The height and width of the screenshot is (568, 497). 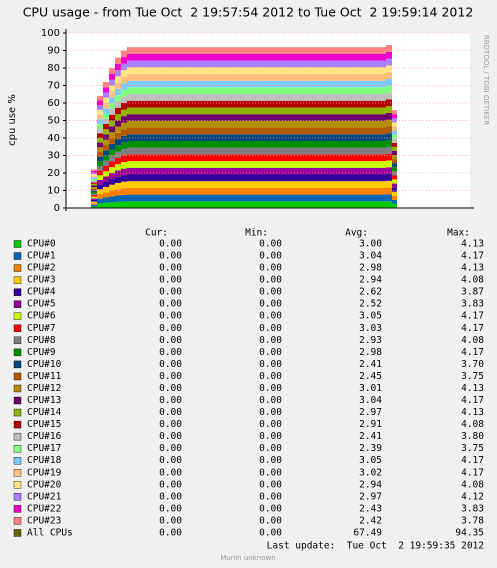 What do you see at coordinates (41, 280) in the screenshot?
I see `legend-name: CPU#3` at bounding box center [41, 280].